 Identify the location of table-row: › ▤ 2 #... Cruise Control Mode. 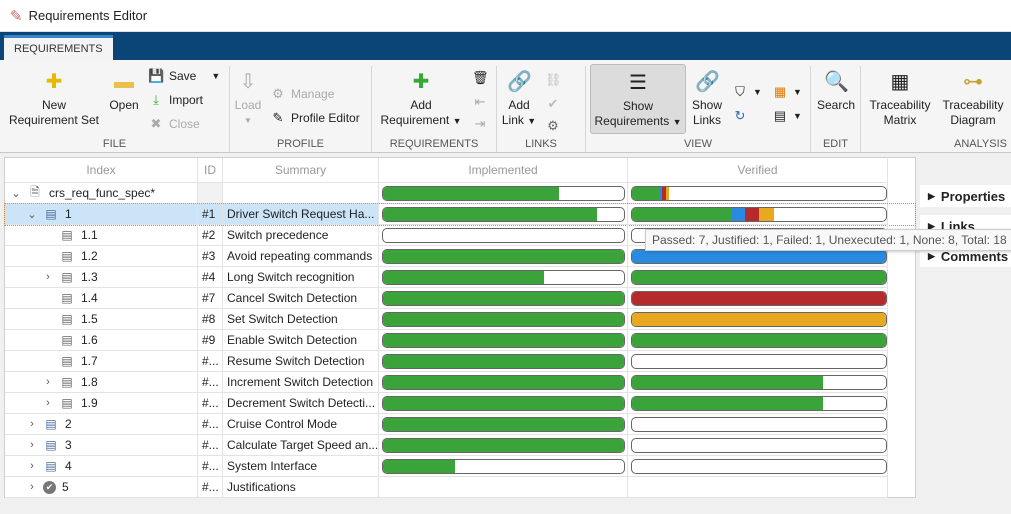
(460, 424).